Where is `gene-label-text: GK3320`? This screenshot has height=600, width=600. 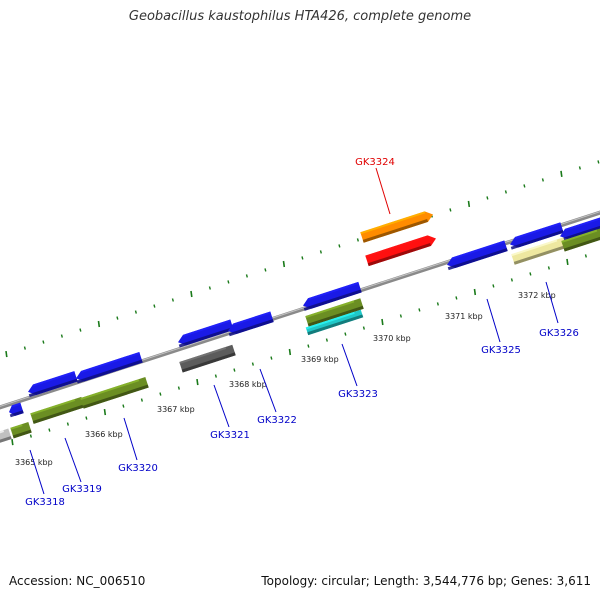
gene-label-text: GK3320 is located at coordinates (138, 468).